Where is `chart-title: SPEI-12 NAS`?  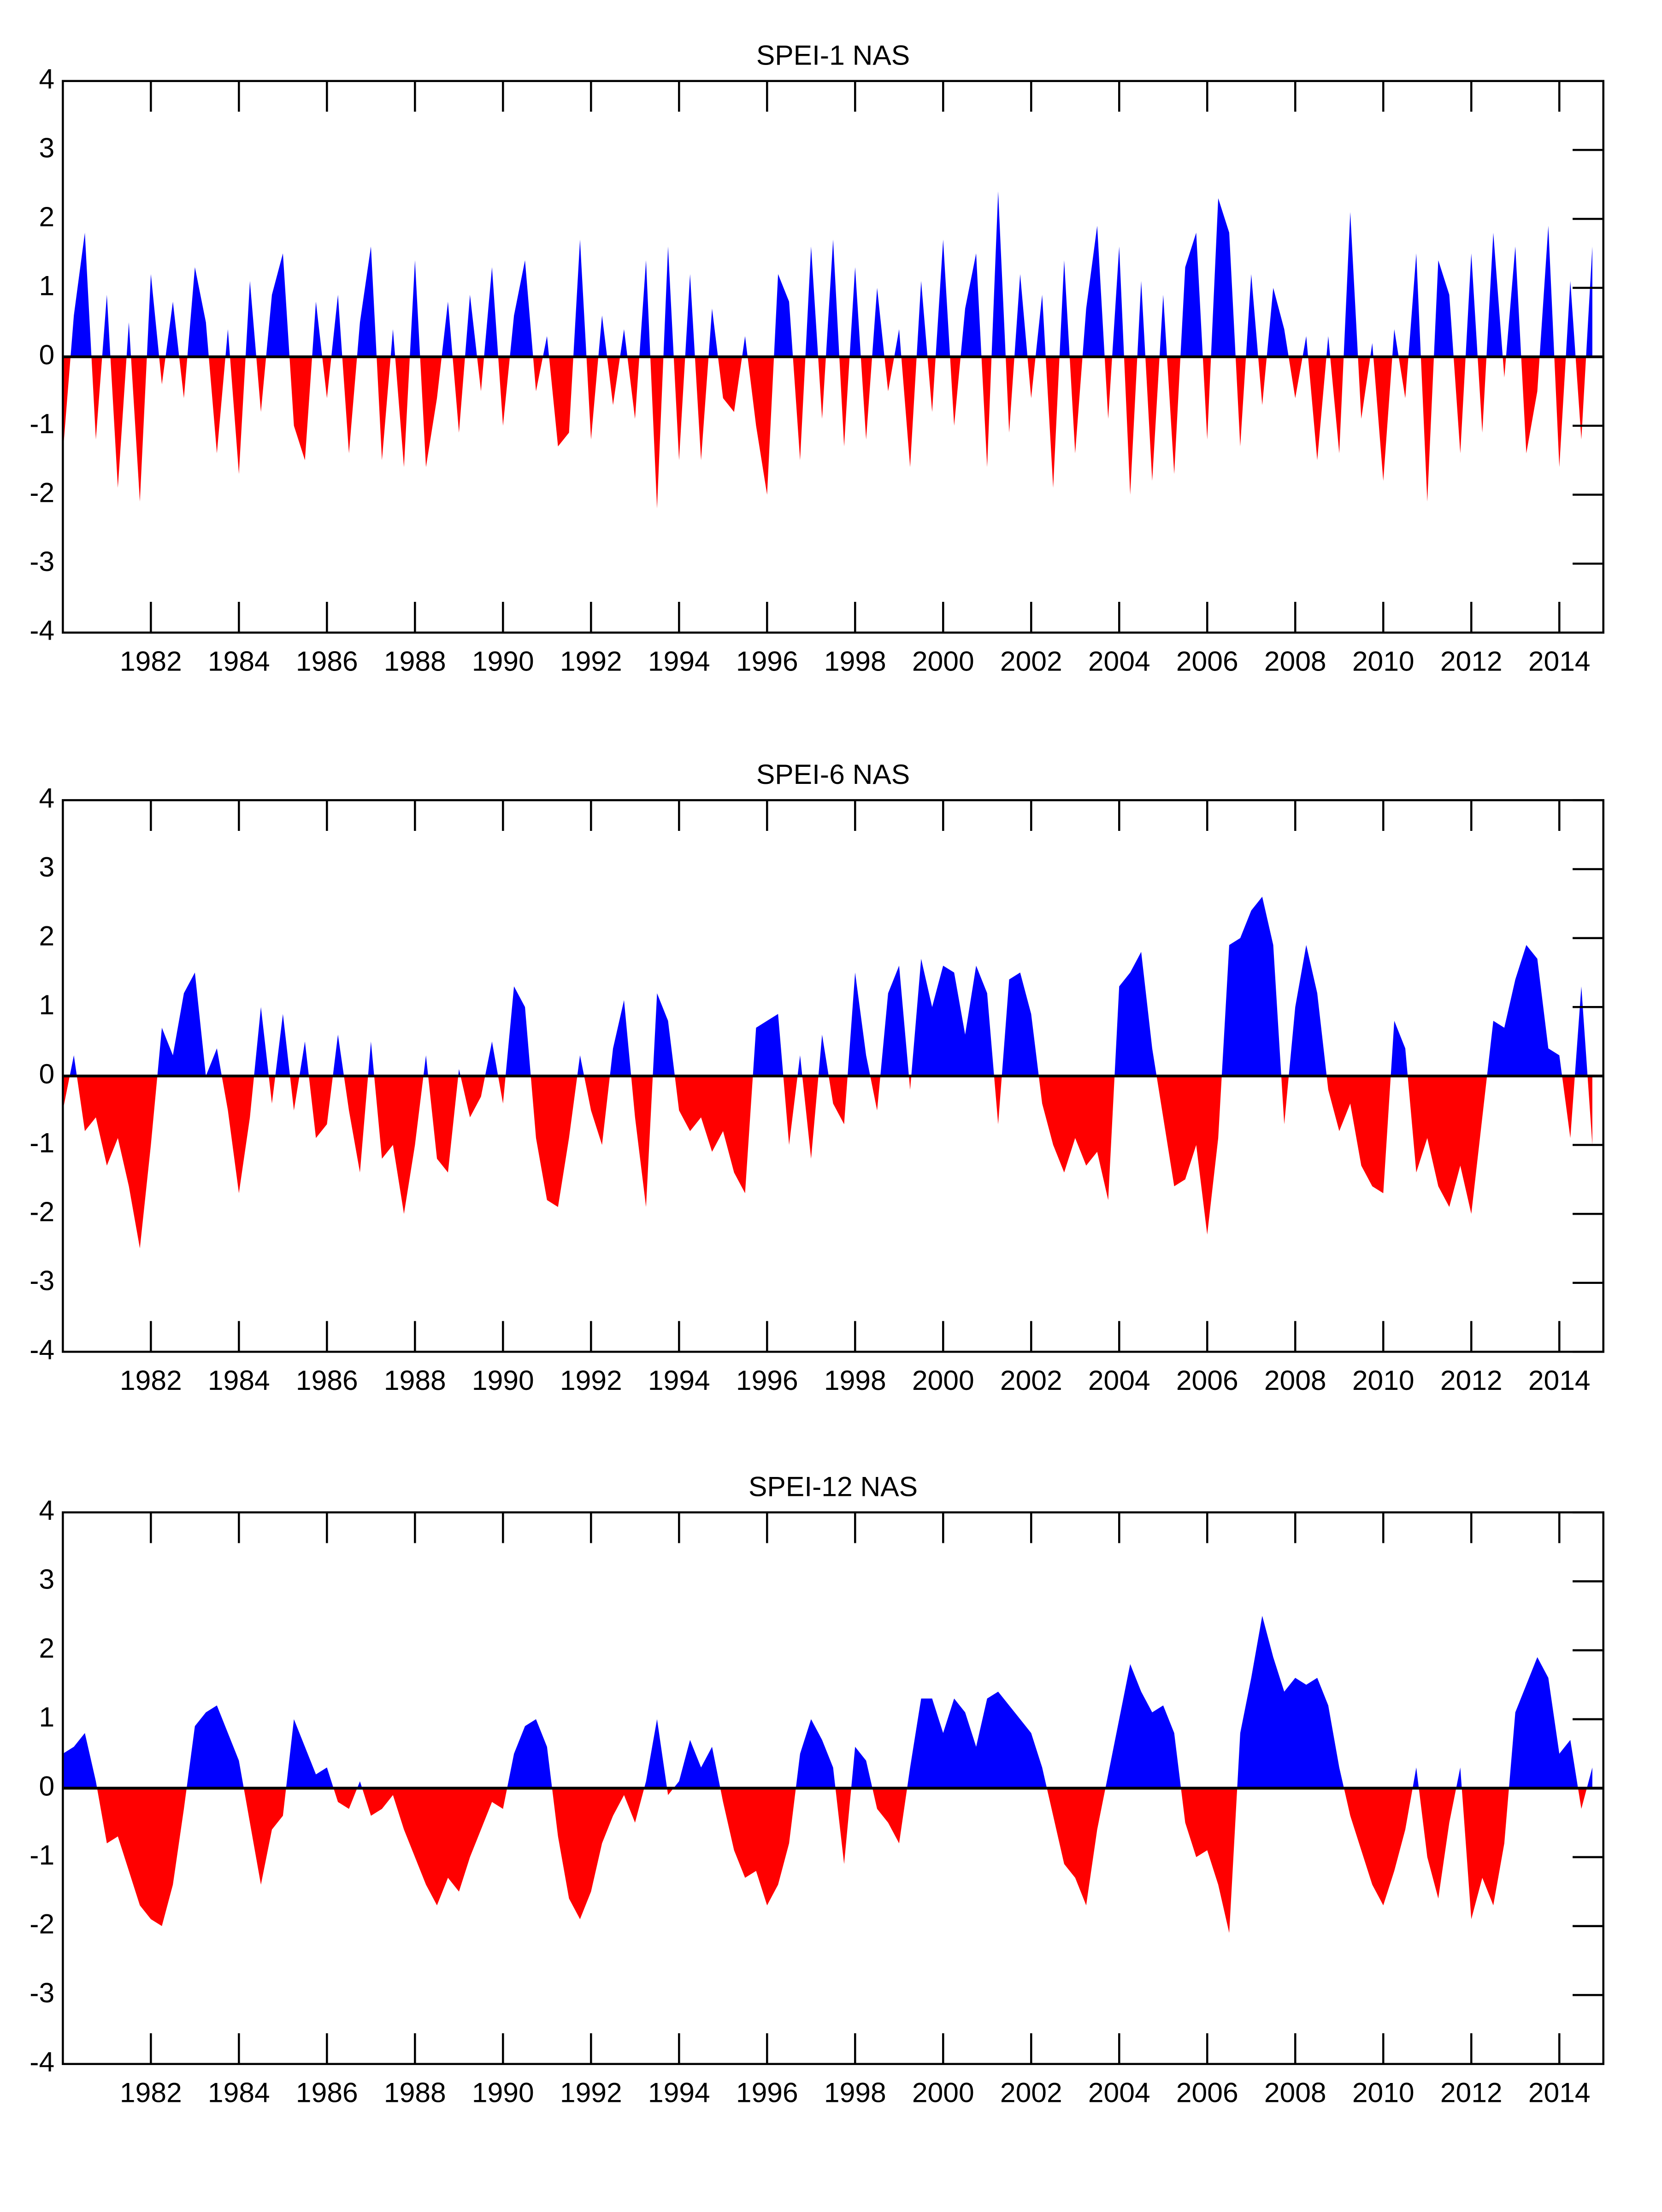
chart-title: SPEI-12 NAS is located at coordinates (833, 1486).